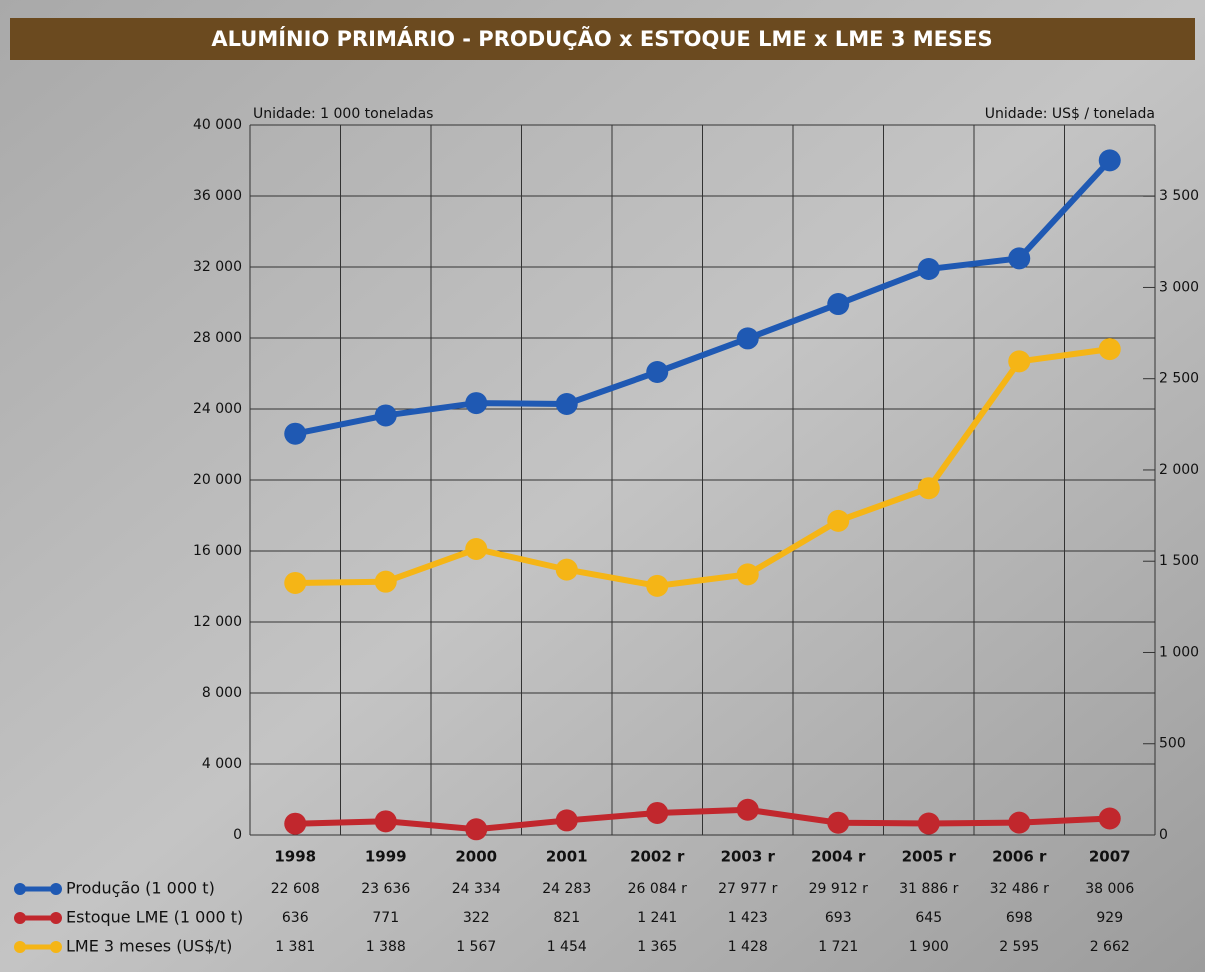 Image resolution: width=1205 pixels, height=976 pixels. Describe the element at coordinates (295, 947) in the screenshot. I see `value-label: 1 381` at that location.